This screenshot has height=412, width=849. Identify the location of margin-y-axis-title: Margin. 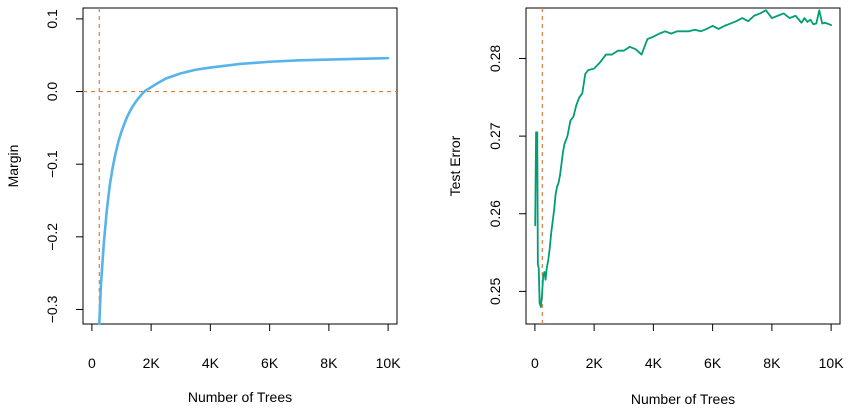
(13, 166).